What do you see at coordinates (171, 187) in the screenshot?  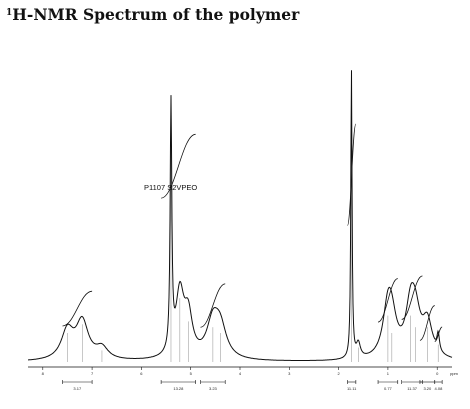 I see `sample-label: P1107 S2VPEO` at bounding box center [171, 187].